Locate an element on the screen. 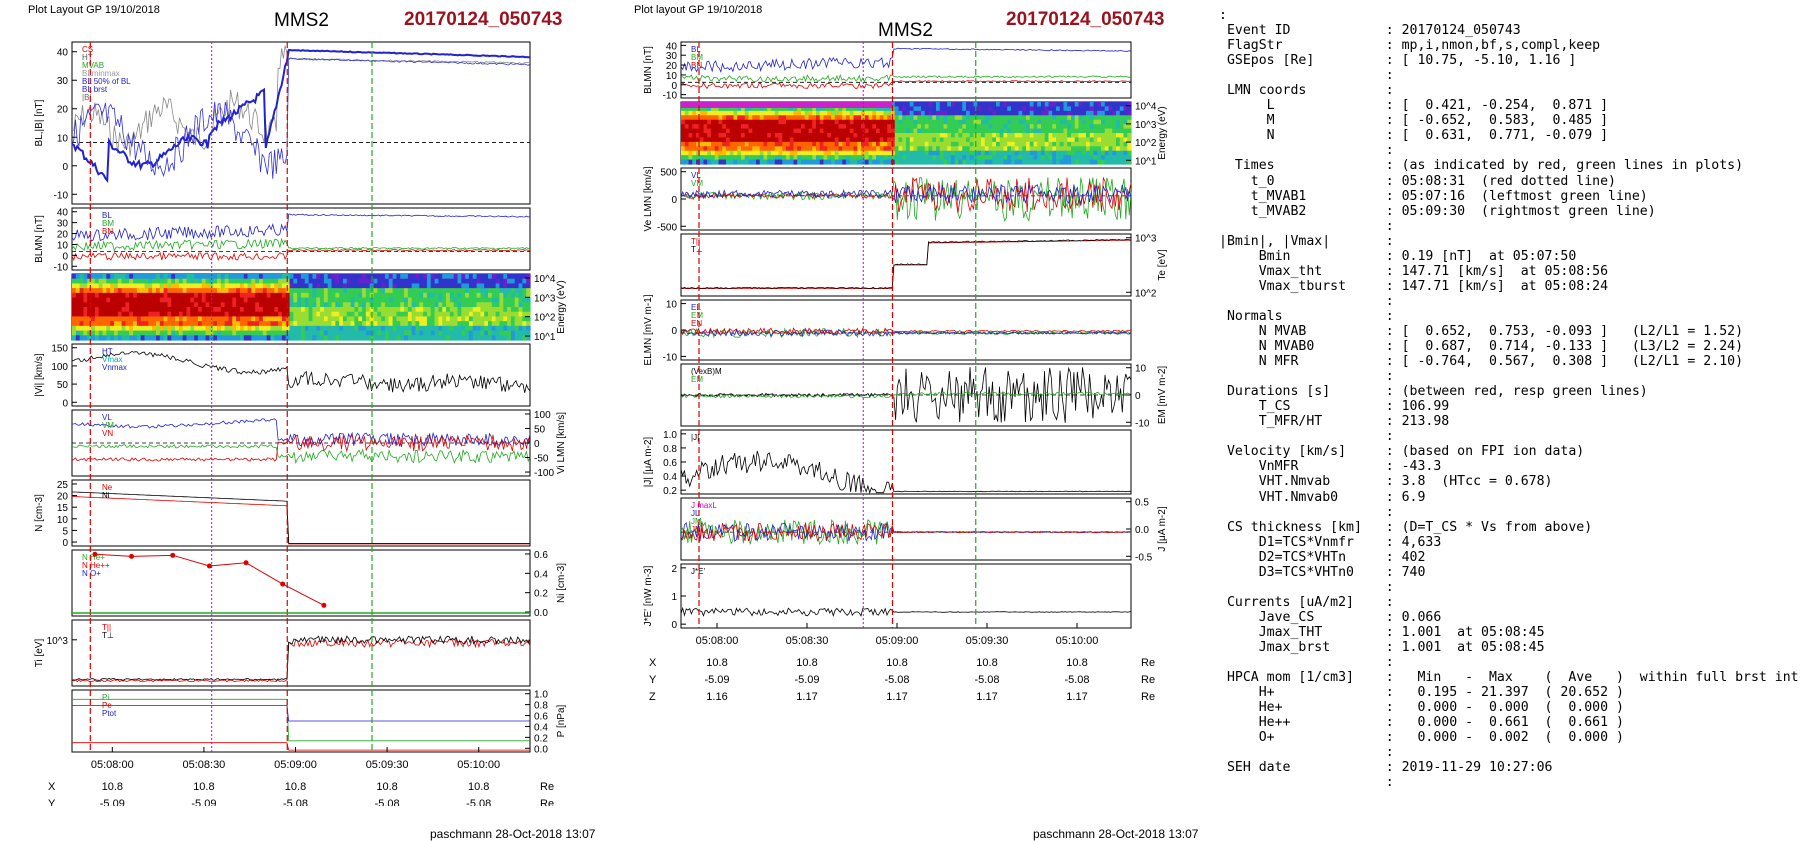 The width and height of the screenshot is (1804, 841). axis-tick-label: 0 is located at coordinates (1138, 396).